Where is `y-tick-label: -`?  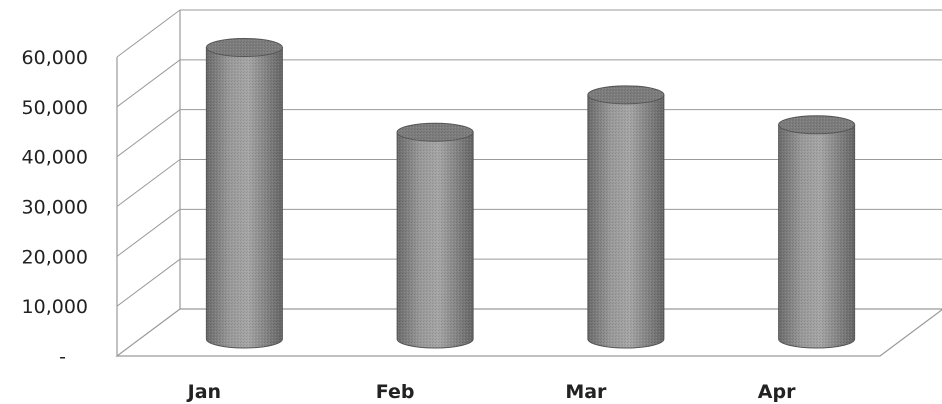
y-tick-label: - is located at coordinates (62, 357).